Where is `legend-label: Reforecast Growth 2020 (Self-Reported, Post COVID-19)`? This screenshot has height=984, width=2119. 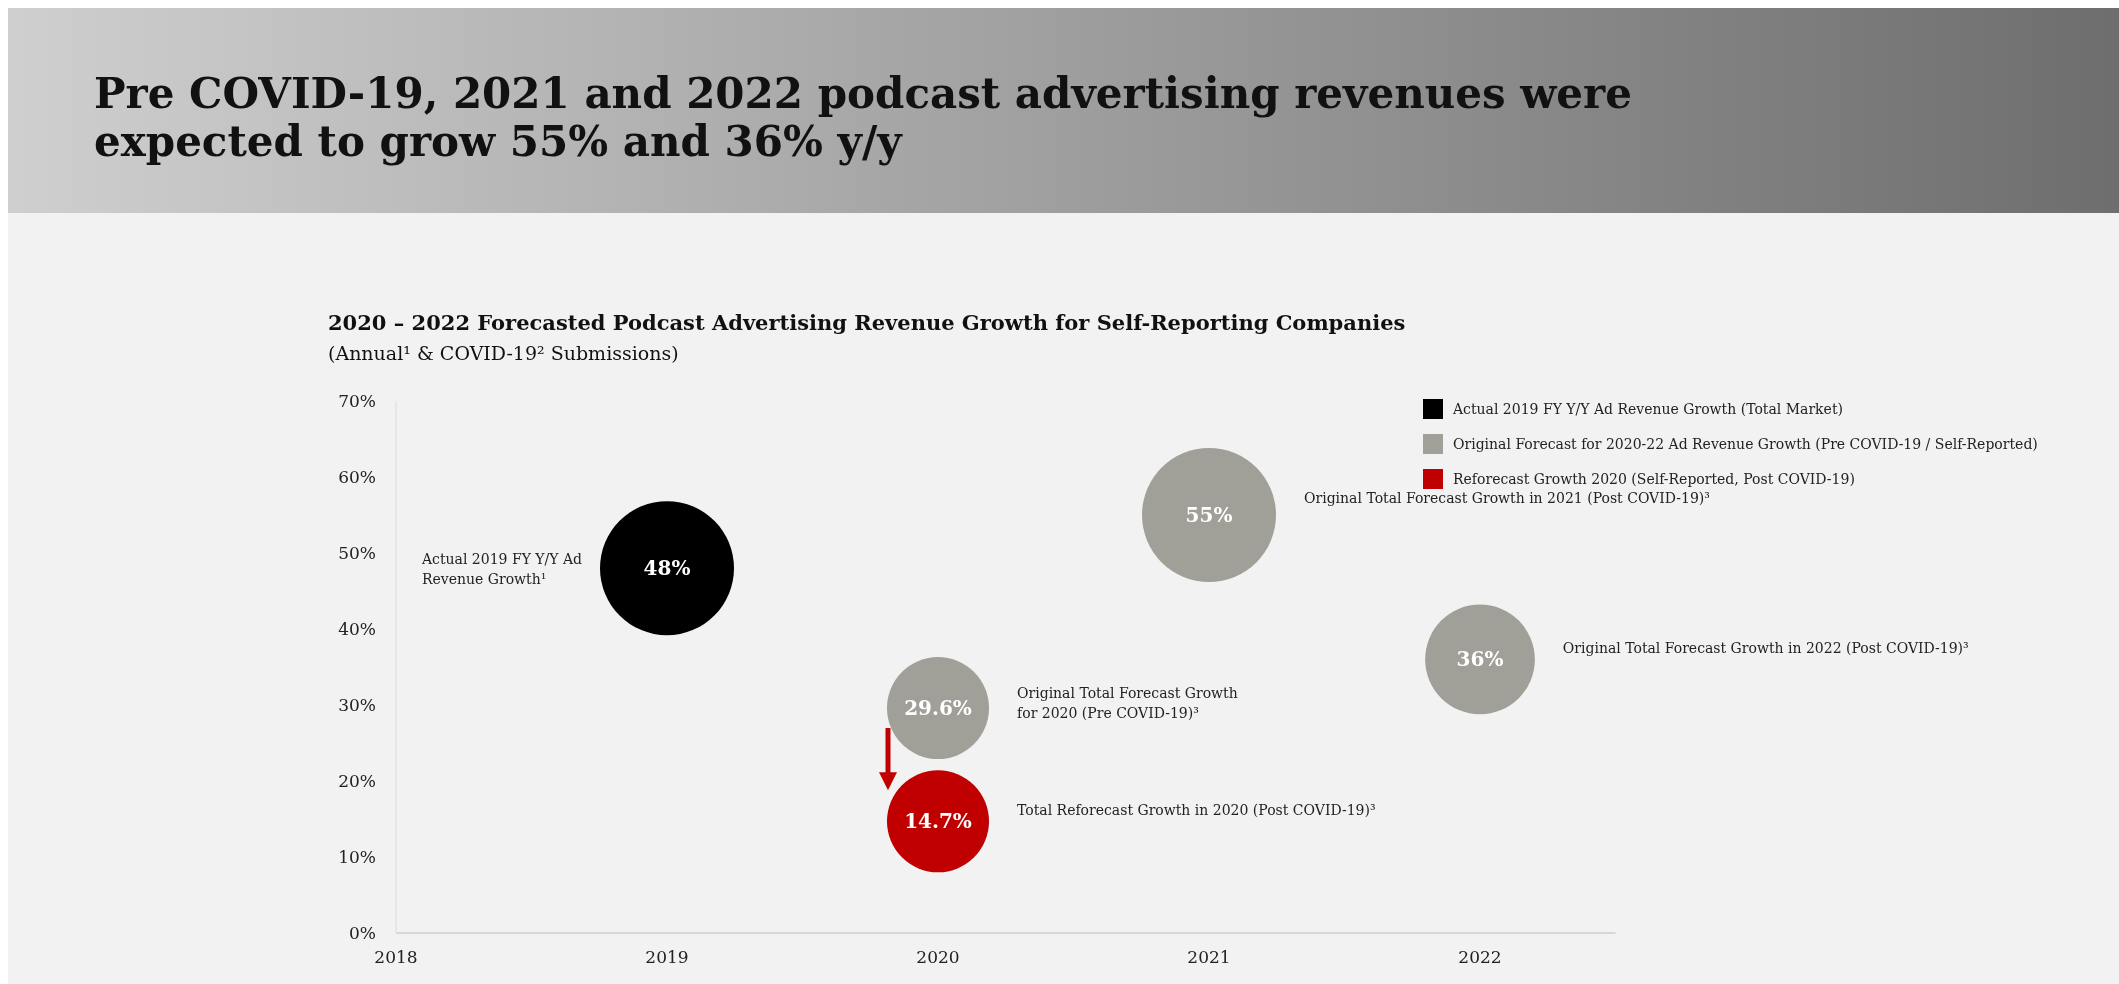 legend-label: Reforecast Growth 2020 (Self-Reported, Post COVID-19) is located at coordinates (1654, 478).